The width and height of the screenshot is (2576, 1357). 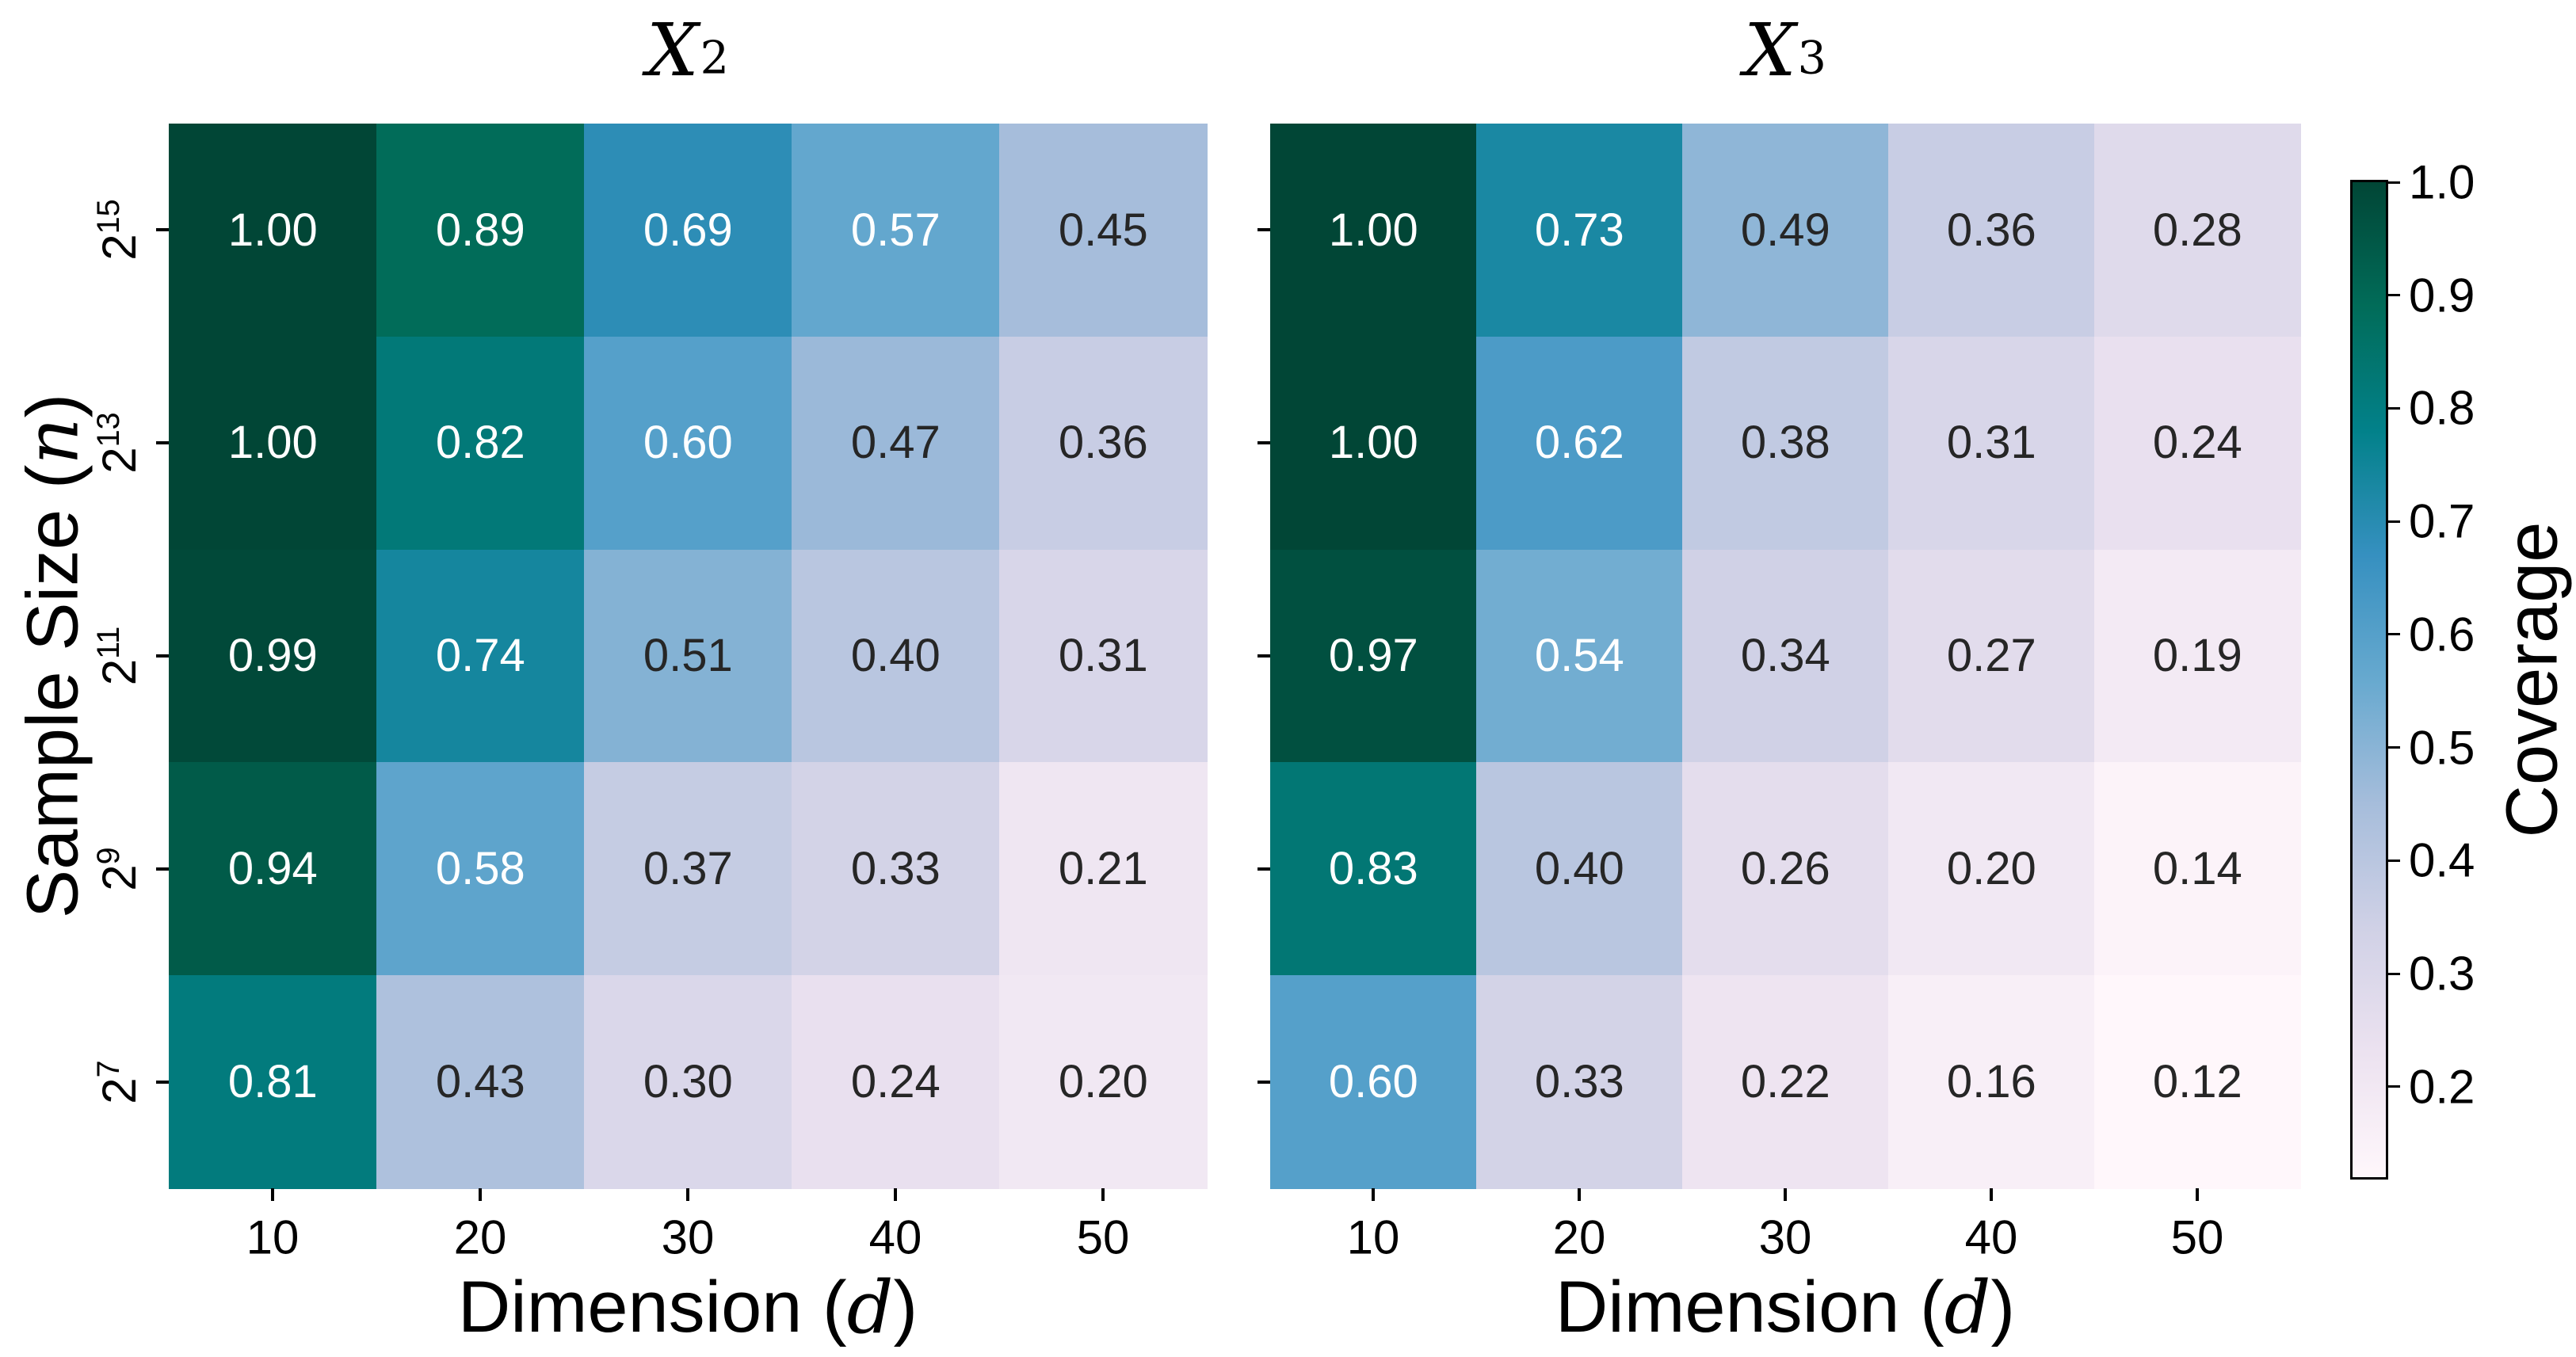 What do you see at coordinates (1785, 443) in the screenshot?
I see `heatmap-cell: 0.38` at bounding box center [1785, 443].